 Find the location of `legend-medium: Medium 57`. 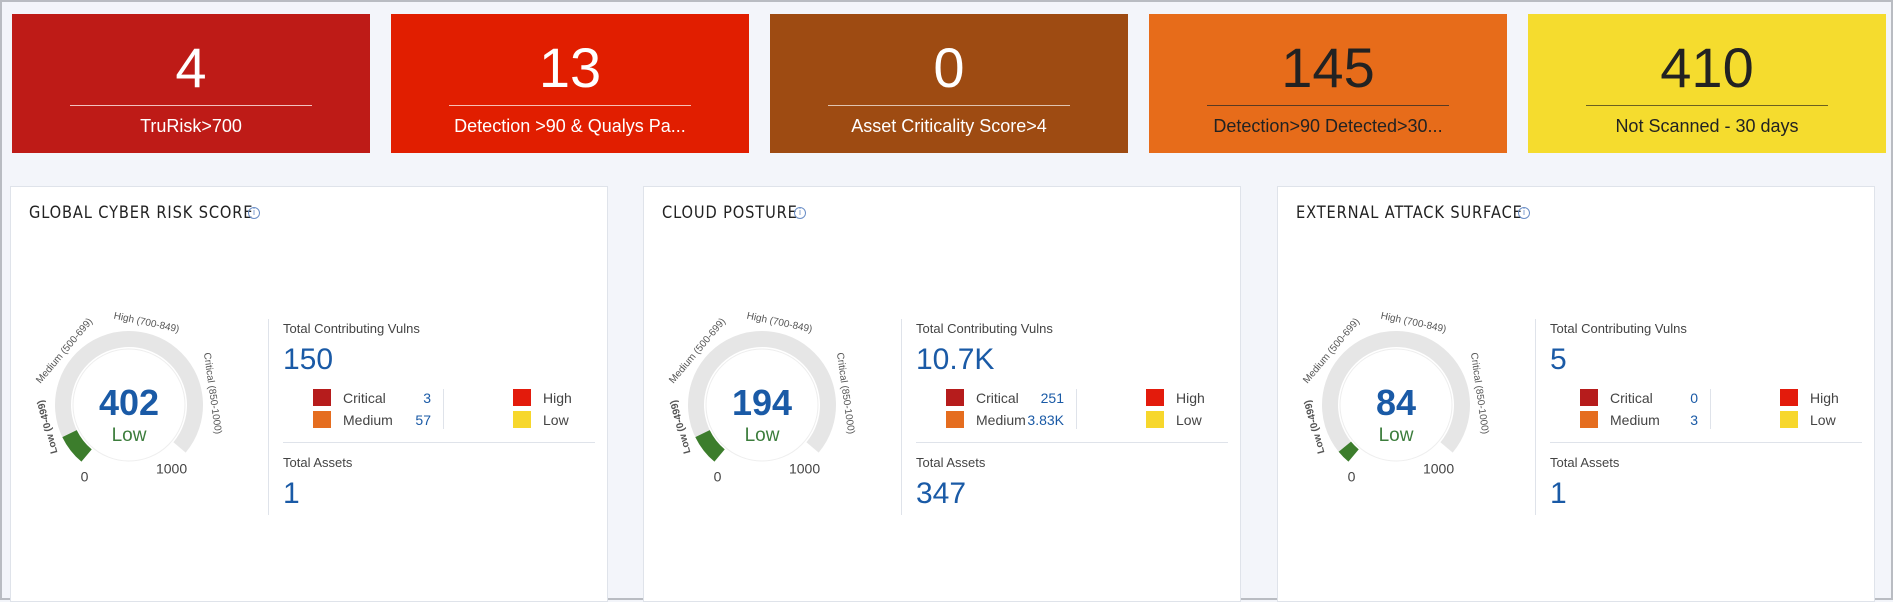

legend-medium: Medium 57 is located at coordinates (393, 420).